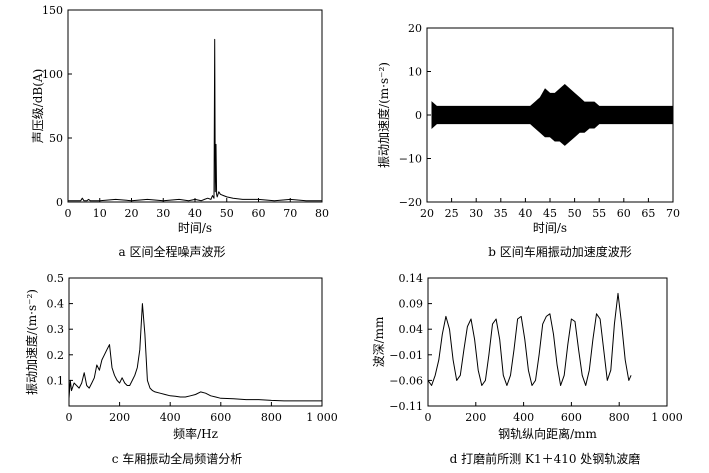 This screenshot has height=473, width=709. What do you see at coordinates (550, 213) in the screenshot?
I see `x-tick-label: 45` at bounding box center [550, 213].